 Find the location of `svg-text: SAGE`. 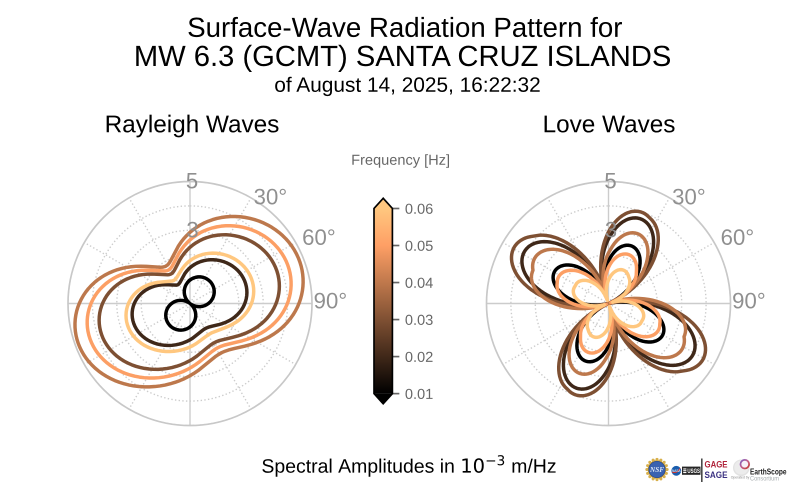

svg-text: SAGE is located at coordinates (716, 474).